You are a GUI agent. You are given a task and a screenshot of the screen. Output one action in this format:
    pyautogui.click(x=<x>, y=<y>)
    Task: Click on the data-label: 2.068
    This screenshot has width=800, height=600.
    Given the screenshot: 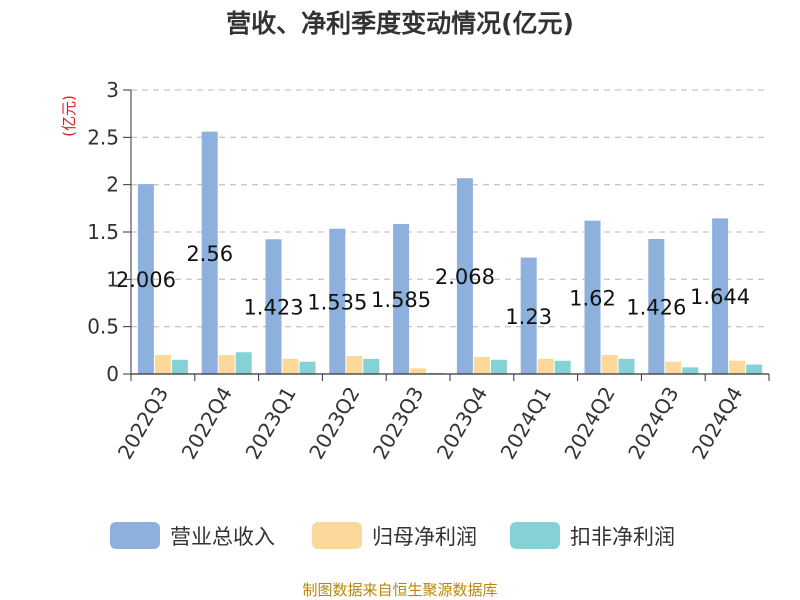 What is the action you would take?
    pyautogui.click(x=465, y=277)
    